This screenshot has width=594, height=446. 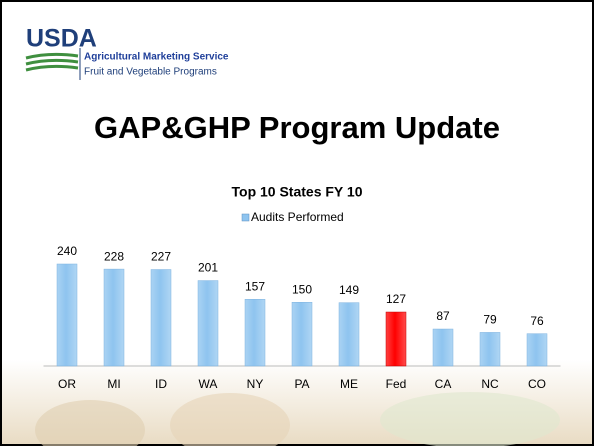 I want to click on data-label: 87, so click(x=443, y=316).